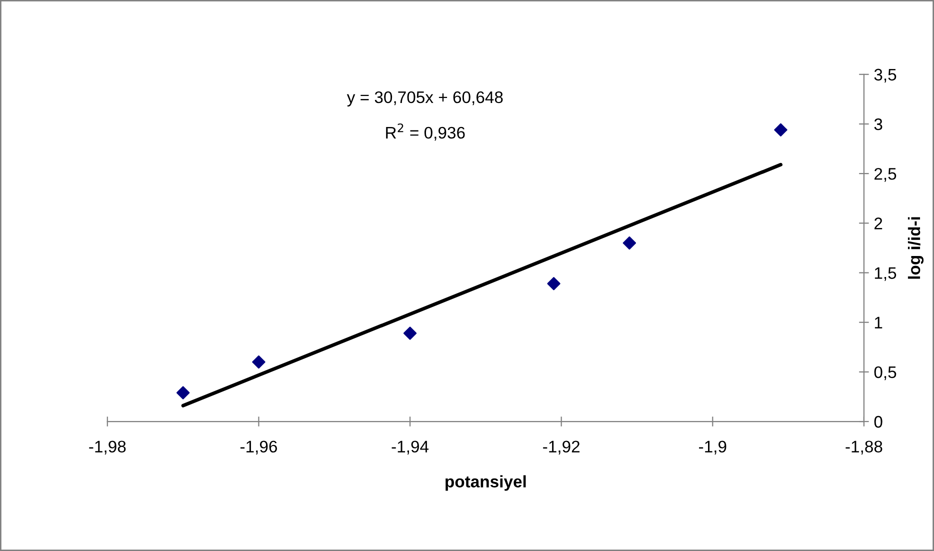 The width and height of the screenshot is (934, 551). I want to click on x-tick-label: -1,9, so click(712, 447).